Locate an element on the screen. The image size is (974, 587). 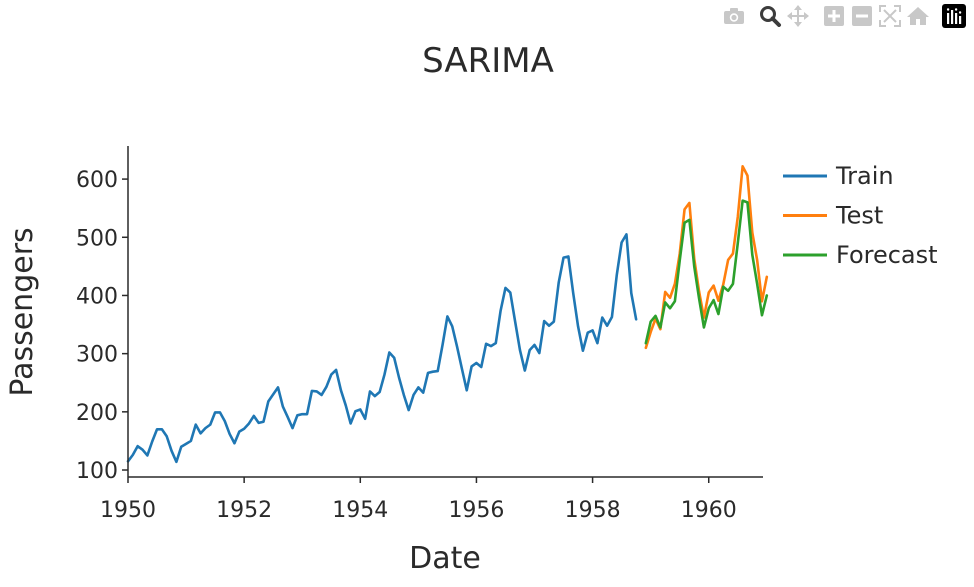
zoom-in-button is located at coordinates (834, 16).